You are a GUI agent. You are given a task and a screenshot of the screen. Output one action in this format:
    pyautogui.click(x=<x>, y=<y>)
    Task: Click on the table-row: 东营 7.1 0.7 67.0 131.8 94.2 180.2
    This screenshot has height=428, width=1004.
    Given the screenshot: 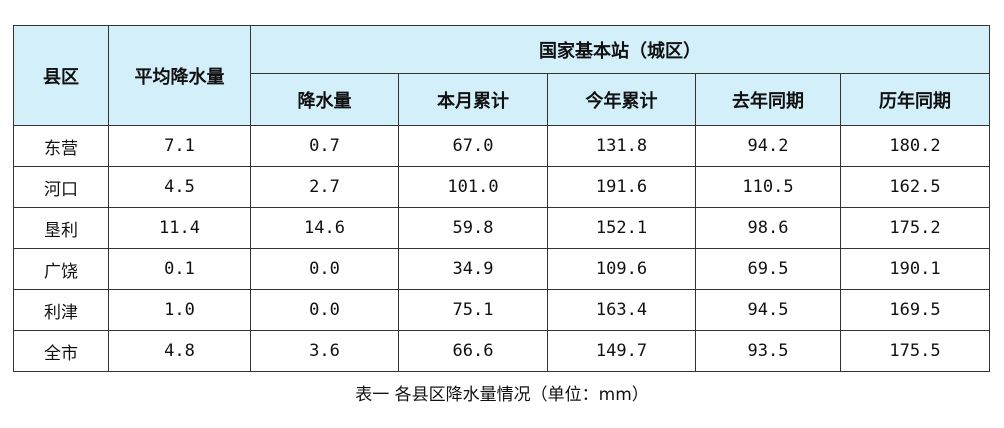 What is the action you would take?
    pyautogui.click(x=502, y=146)
    